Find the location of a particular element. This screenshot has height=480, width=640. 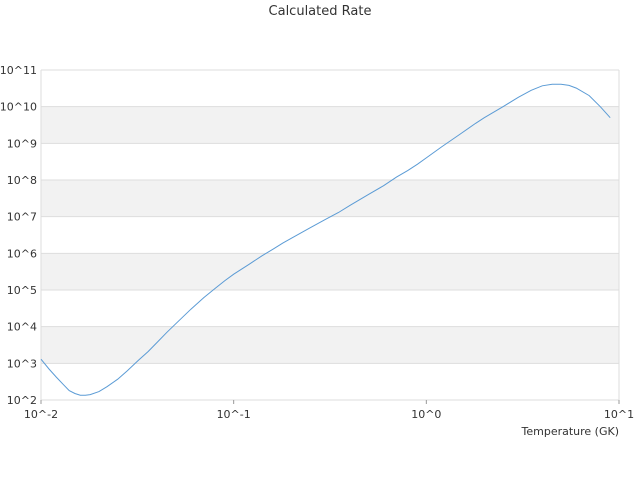

y-tick-label: 10^9 is located at coordinates (22, 143).